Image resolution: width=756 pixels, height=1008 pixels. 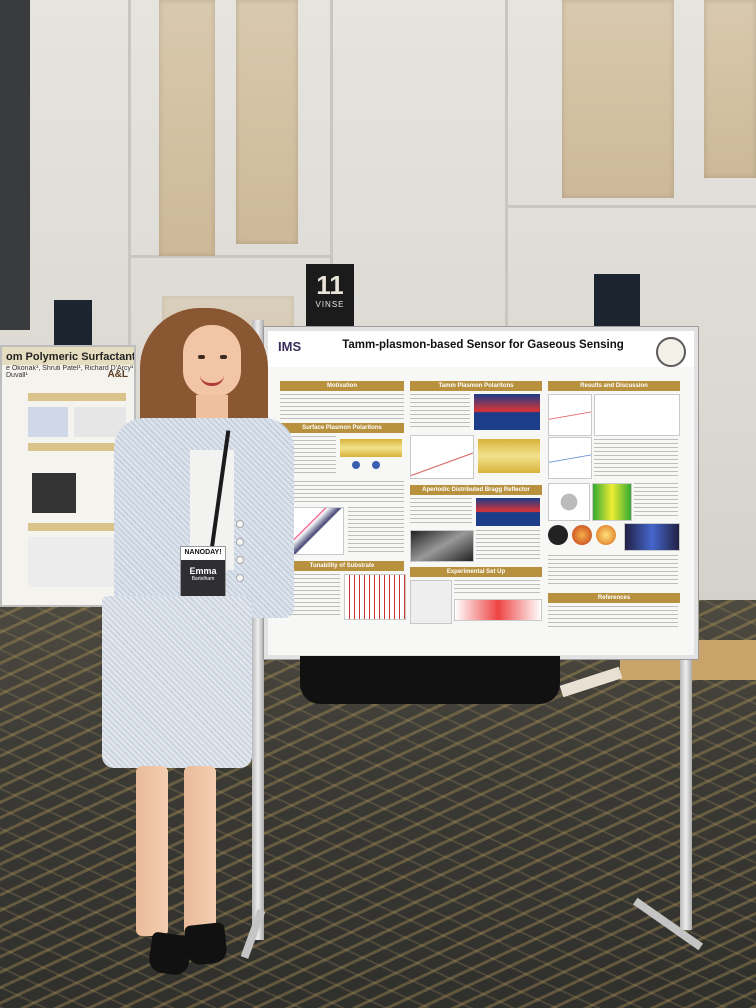 What do you see at coordinates (342, 407) in the screenshot?
I see `motivation-text` at bounding box center [342, 407].